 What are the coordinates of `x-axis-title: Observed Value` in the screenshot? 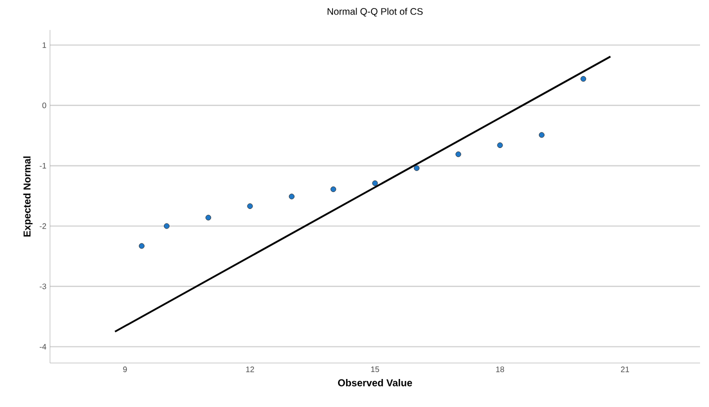 It's located at (375, 382).